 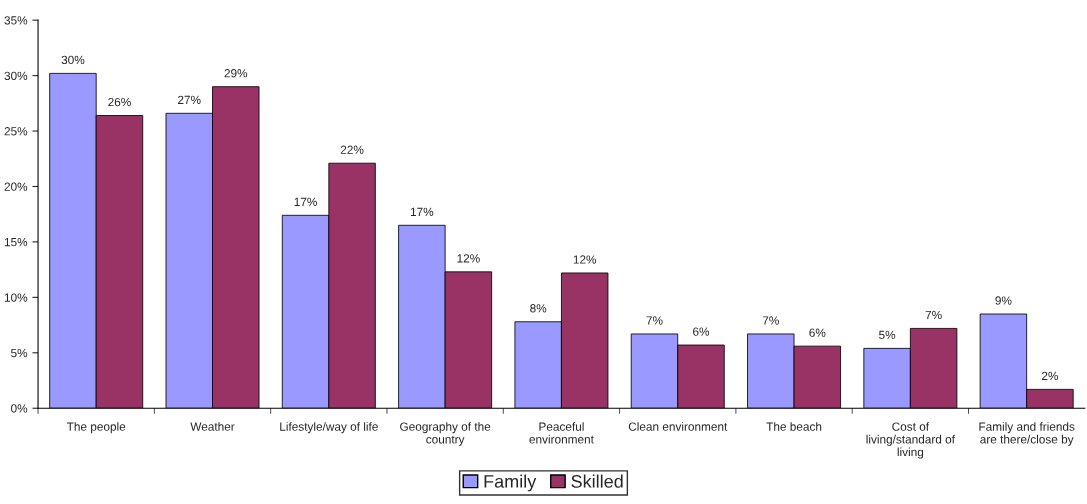 I want to click on y-tick-label: 15%, so click(x=16, y=242).